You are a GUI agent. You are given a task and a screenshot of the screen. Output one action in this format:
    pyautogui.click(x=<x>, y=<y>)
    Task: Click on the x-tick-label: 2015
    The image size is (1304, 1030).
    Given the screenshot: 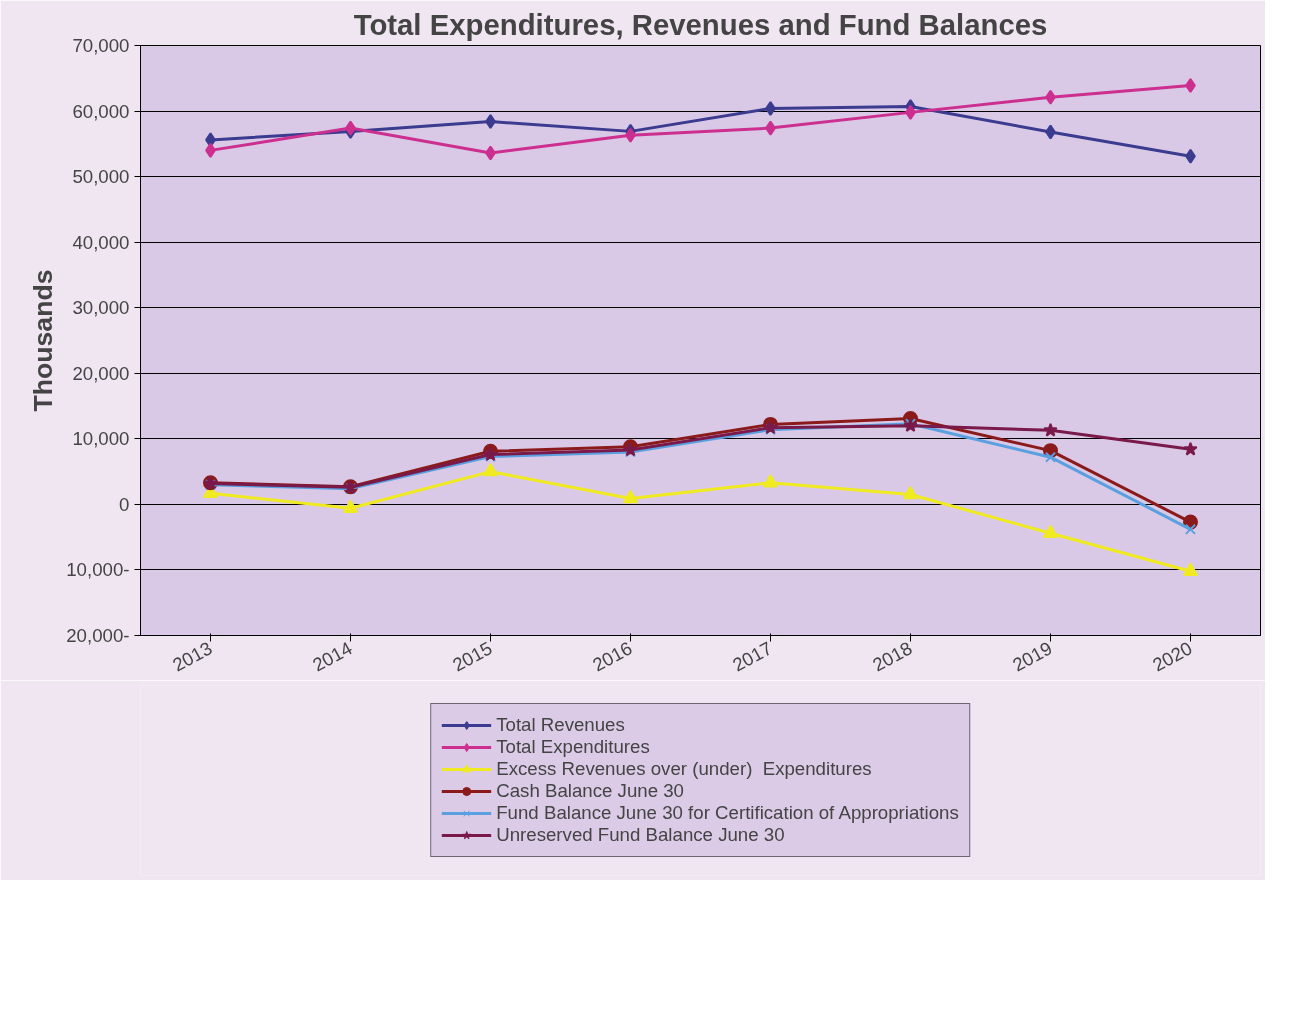 What is the action you would take?
    pyautogui.click(x=472, y=656)
    